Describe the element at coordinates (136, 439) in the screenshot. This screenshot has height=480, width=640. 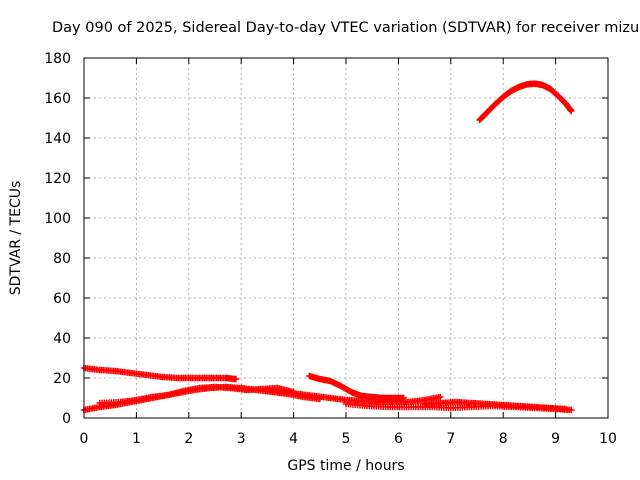
I see `x-tick-label: 1` at that location.